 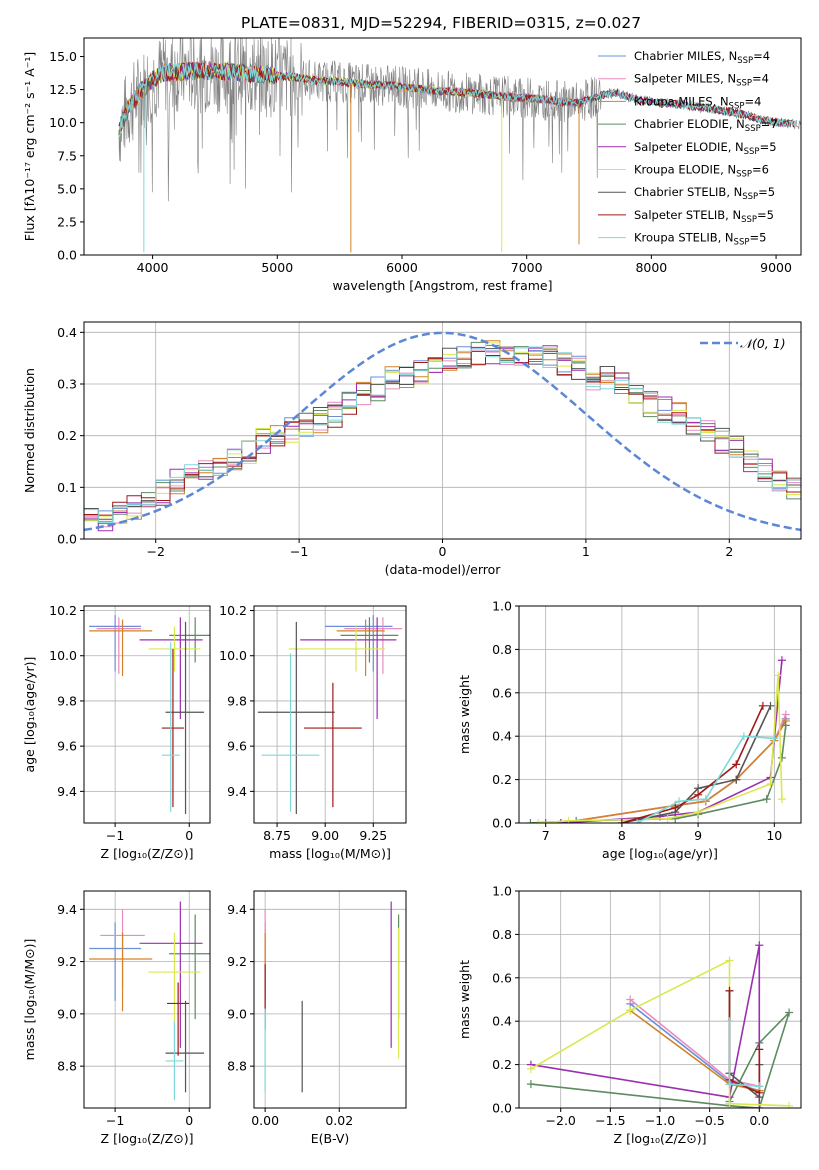 What do you see at coordinates (67, 1066) in the screenshot?
I see `y-tick-label: 8.8` at bounding box center [67, 1066].